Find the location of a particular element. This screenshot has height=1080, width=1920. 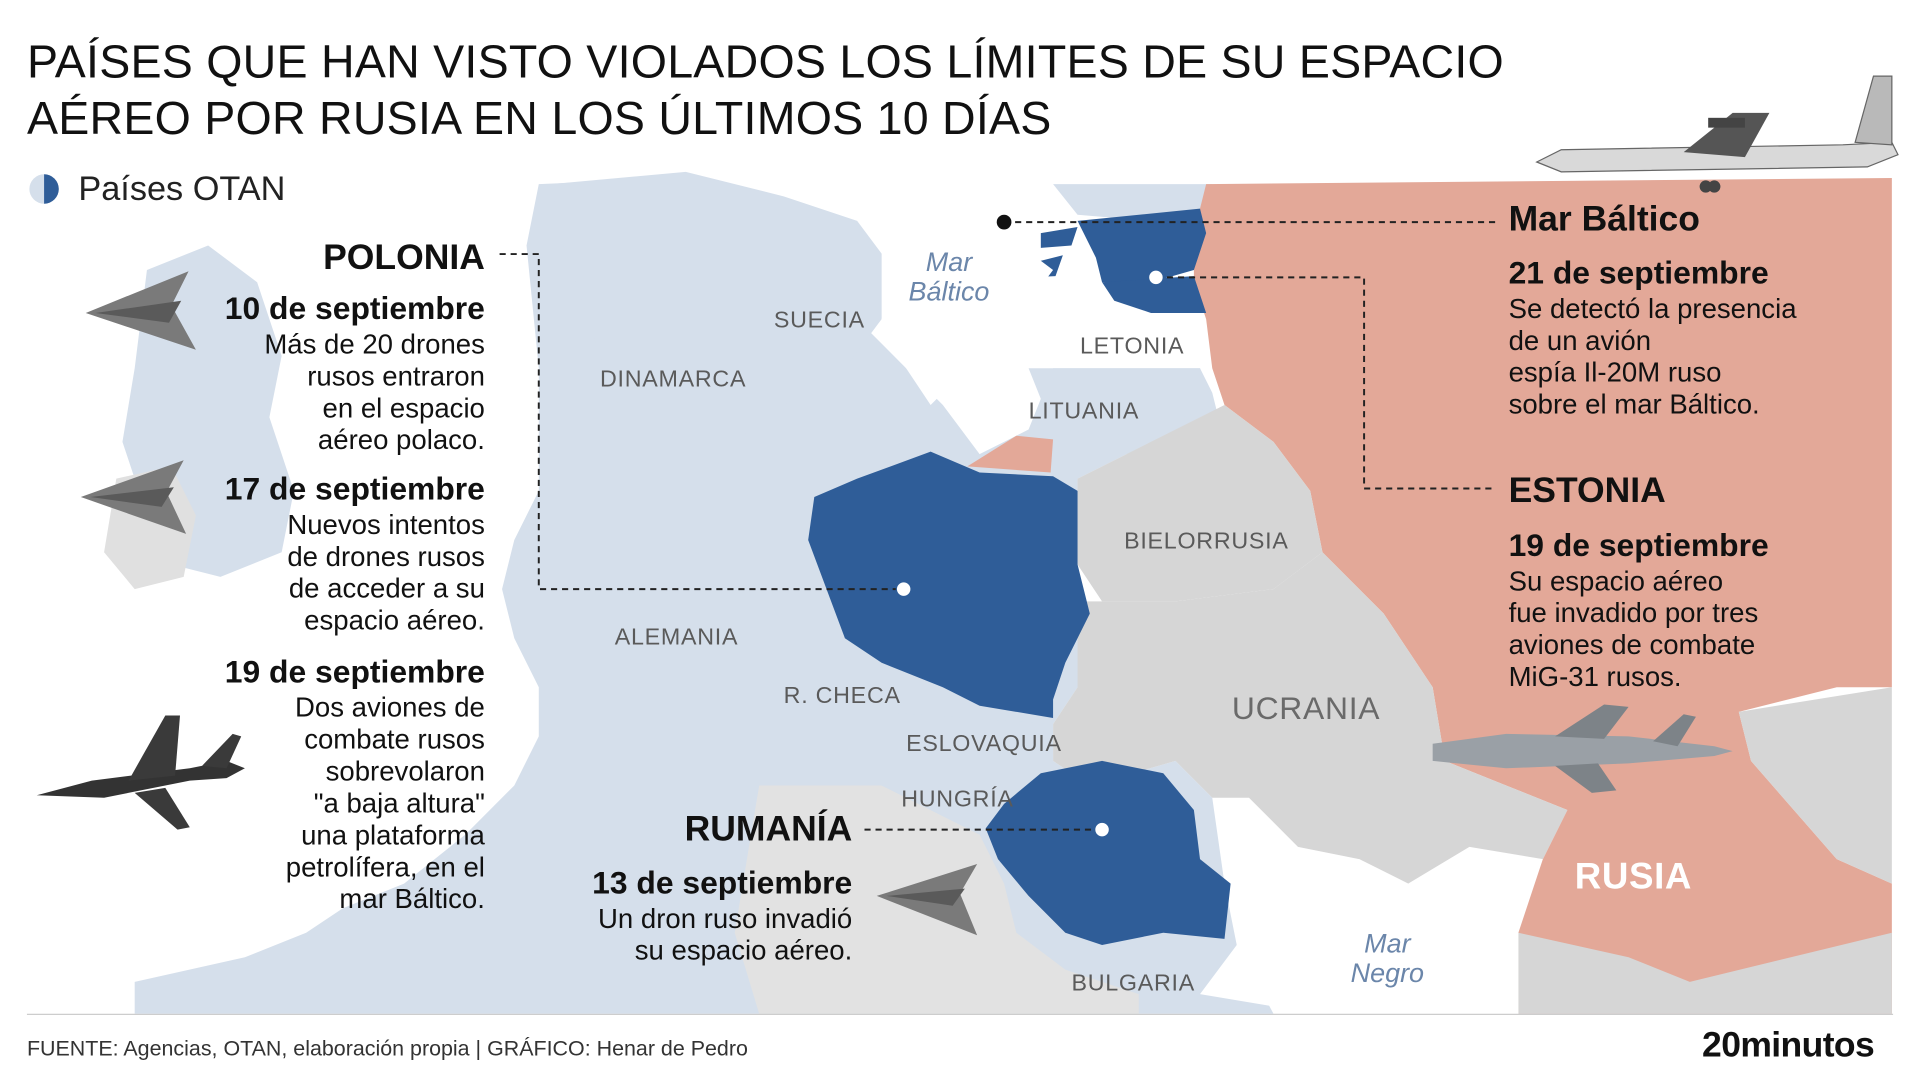

scandinavia is located at coordinates (722, 319).